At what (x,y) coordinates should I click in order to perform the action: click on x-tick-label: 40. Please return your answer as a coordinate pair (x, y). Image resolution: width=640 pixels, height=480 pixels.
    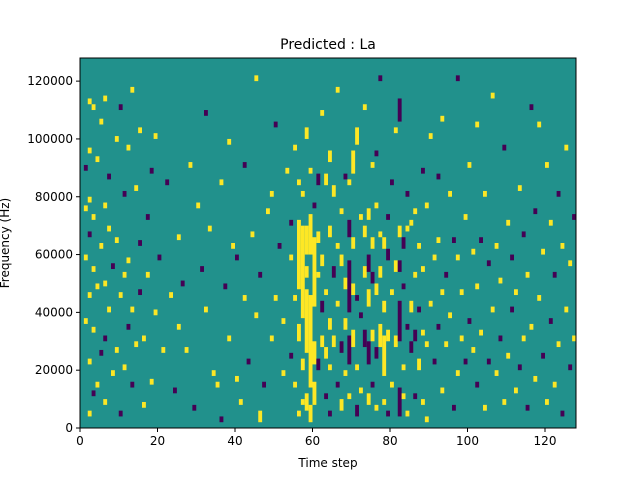
    Looking at the image, I should click on (234, 441).